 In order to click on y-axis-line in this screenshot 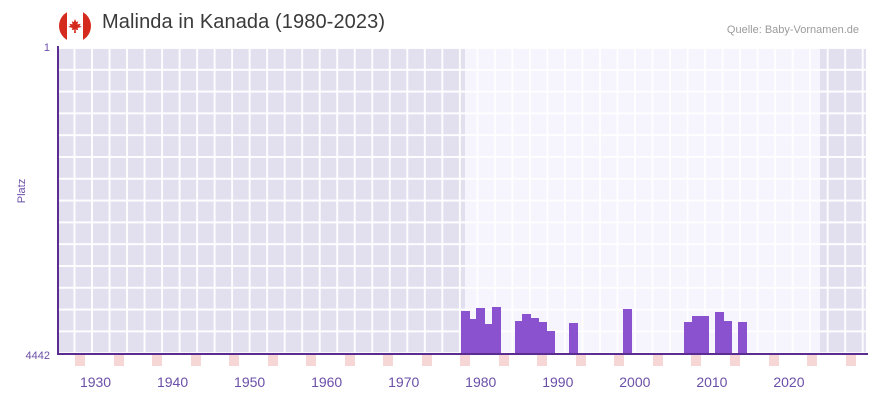, I will do `click(58, 200)`.